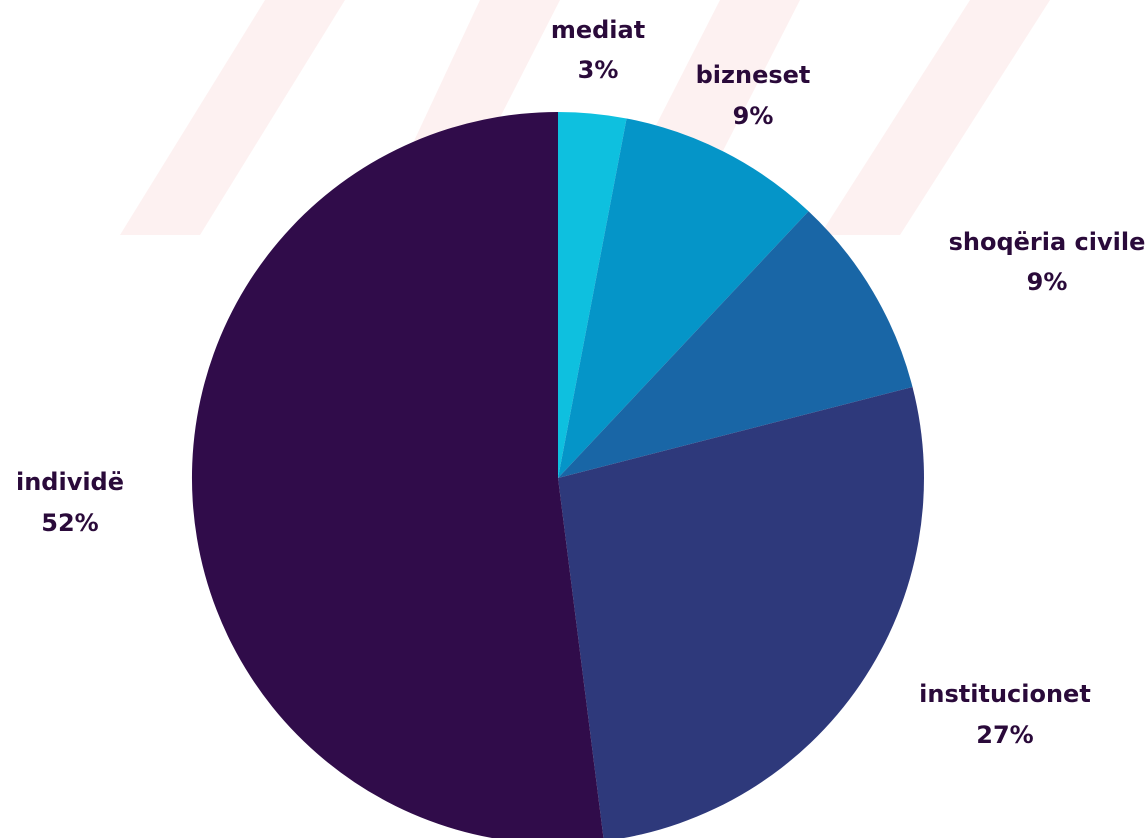  I want to click on slice-value-1: 3%, so click(598, 70).